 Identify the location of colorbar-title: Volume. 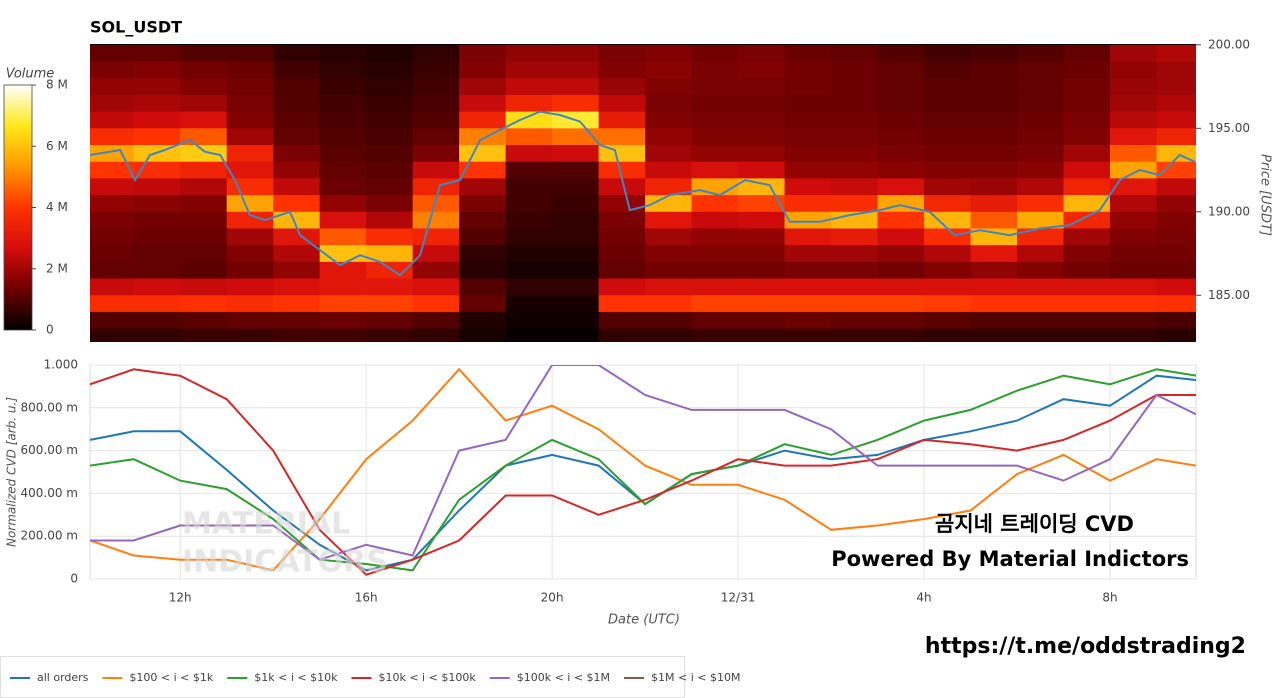
(30, 74).